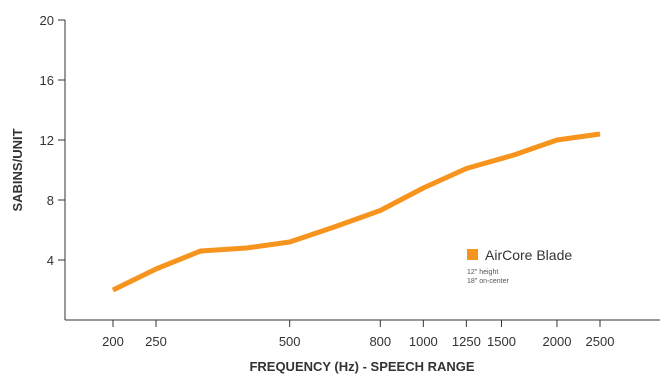  I want to click on legend-note-spacing: 18" on-center, so click(488, 281).